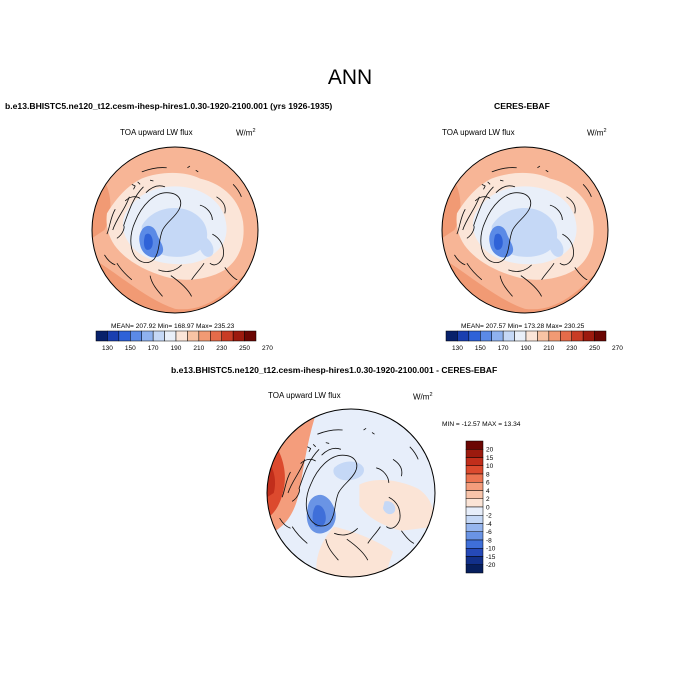 The image size is (700, 700). I want to click on panel-3-units: W/m2, so click(423, 397).